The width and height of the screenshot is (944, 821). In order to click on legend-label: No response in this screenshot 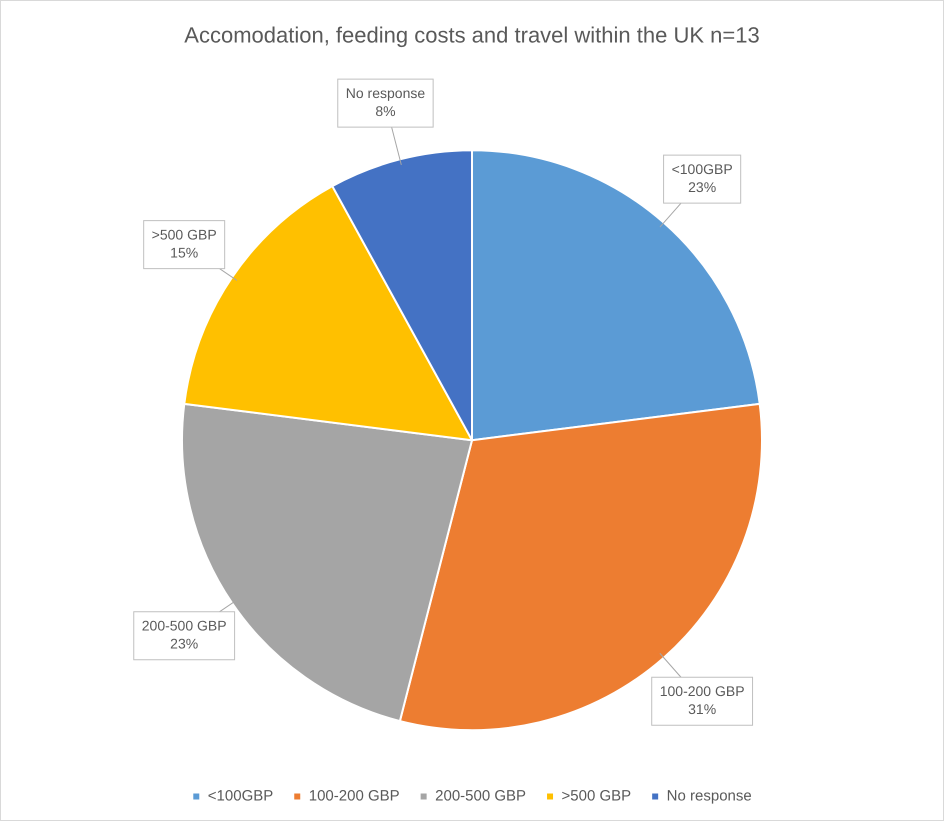, I will do `click(709, 796)`.